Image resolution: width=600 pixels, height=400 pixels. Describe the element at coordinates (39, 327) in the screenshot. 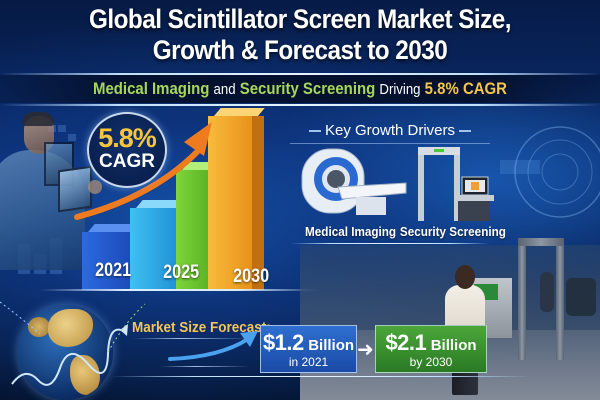

I see `globe-land` at that location.